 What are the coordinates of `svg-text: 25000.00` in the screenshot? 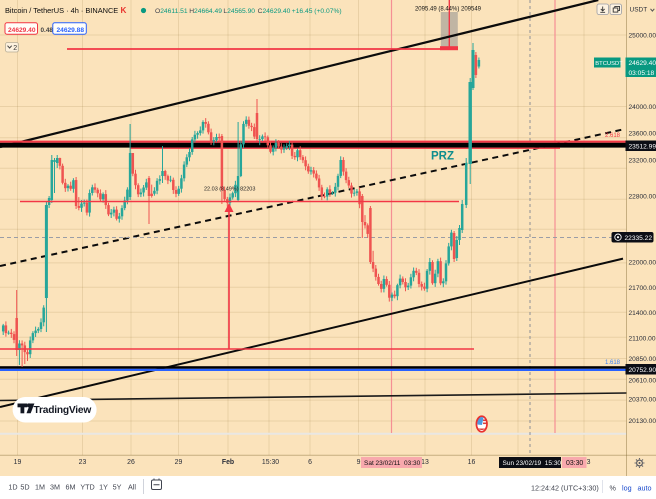 It's located at (642, 36).